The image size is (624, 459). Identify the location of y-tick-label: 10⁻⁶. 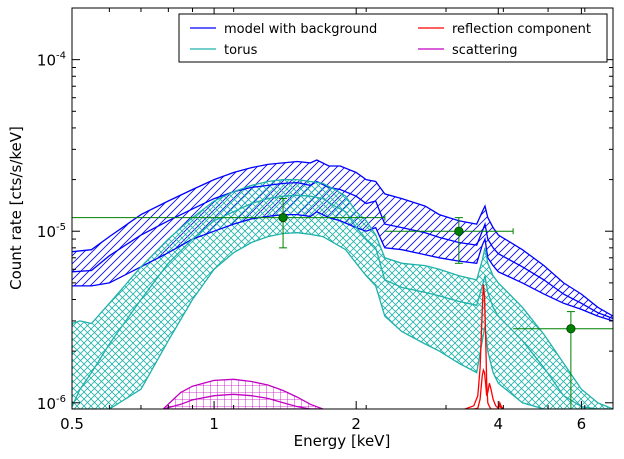
(51, 403).